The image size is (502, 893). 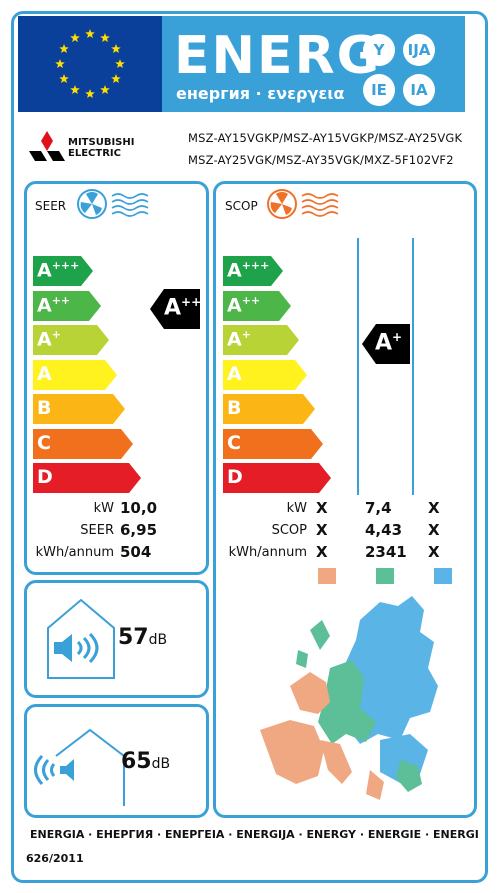 What do you see at coordinates (385, 576) in the screenshot?
I see `average-zone-swatch` at bounding box center [385, 576].